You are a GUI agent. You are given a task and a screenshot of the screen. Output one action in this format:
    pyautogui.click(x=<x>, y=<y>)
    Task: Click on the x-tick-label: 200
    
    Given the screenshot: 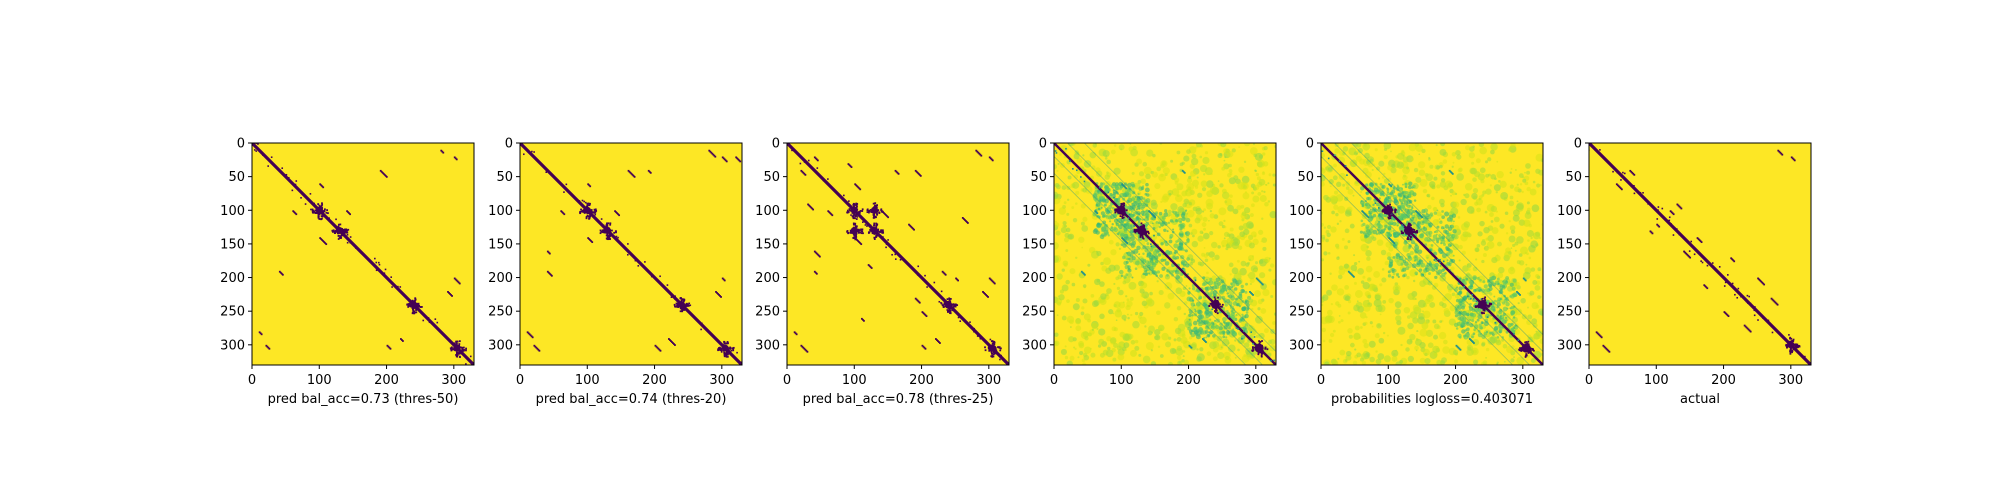 What is the action you would take?
    pyautogui.click(x=654, y=380)
    